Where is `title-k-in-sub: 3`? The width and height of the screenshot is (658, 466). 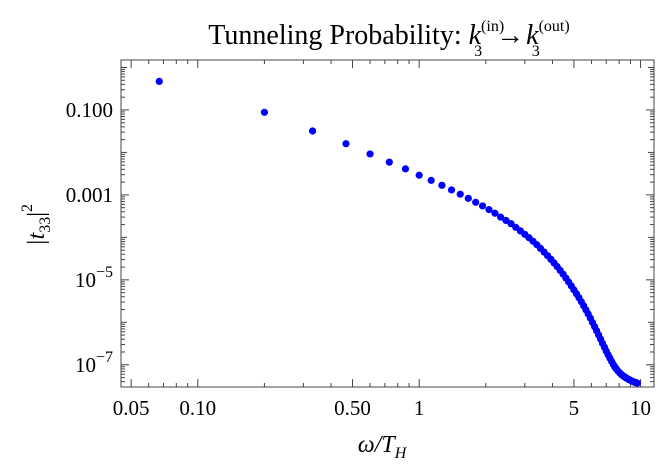
title-k-in-sub: 3 is located at coordinates (478, 51).